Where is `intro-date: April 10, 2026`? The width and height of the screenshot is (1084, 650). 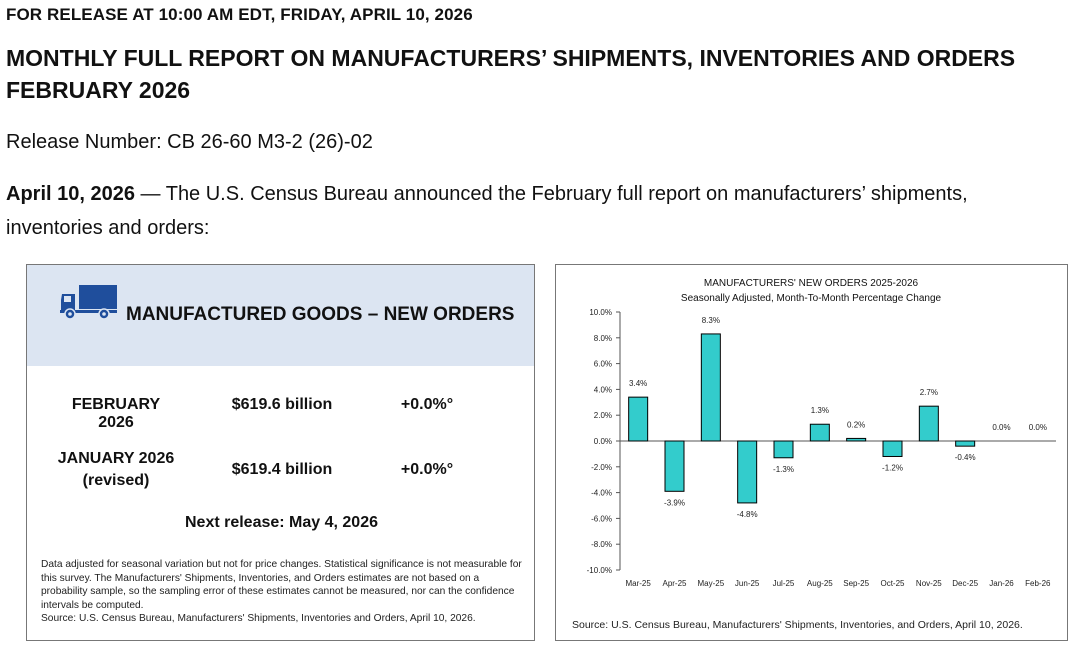
intro-date: April 10, 2026 is located at coordinates (70, 194).